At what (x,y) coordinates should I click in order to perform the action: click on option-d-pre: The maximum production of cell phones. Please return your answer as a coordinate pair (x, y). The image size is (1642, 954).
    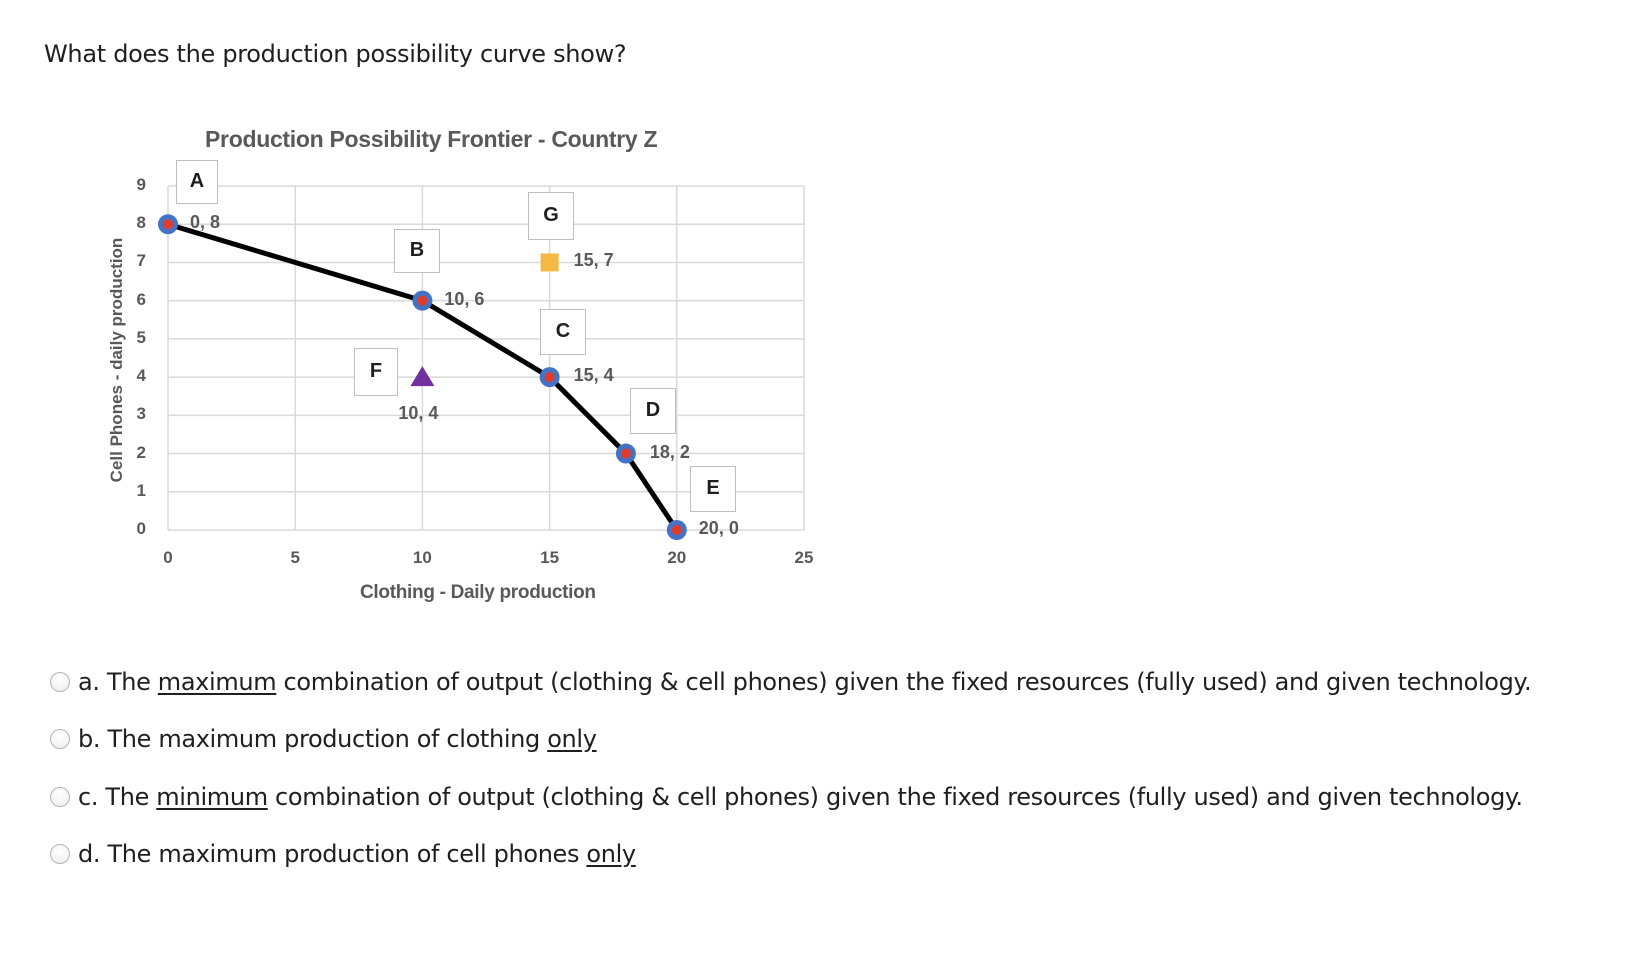
    Looking at the image, I should click on (347, 854).